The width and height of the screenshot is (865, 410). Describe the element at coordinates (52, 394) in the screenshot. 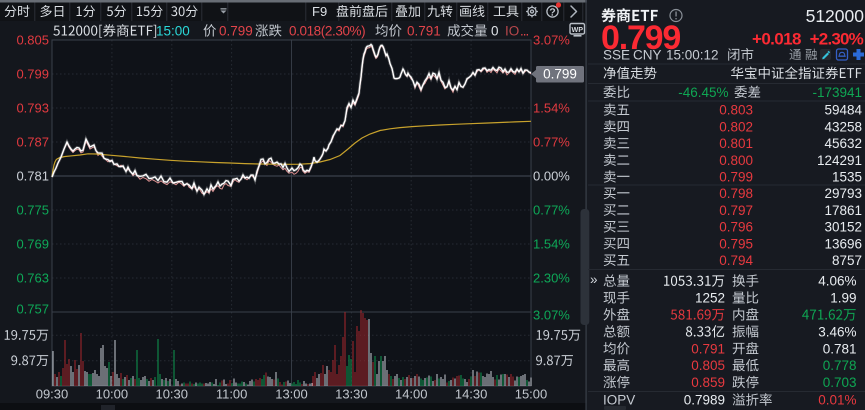

I see `svg-text: 09:30` at that location.